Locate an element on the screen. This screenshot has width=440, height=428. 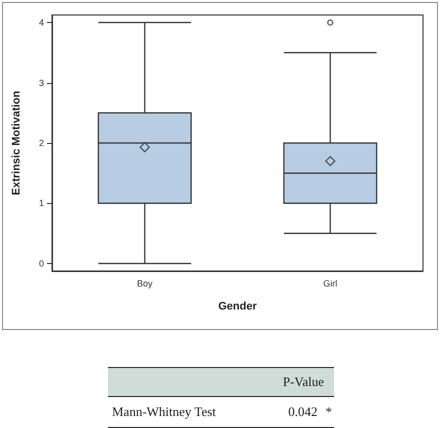
y-tick-label: 0 is located at coordinates (41, 263).